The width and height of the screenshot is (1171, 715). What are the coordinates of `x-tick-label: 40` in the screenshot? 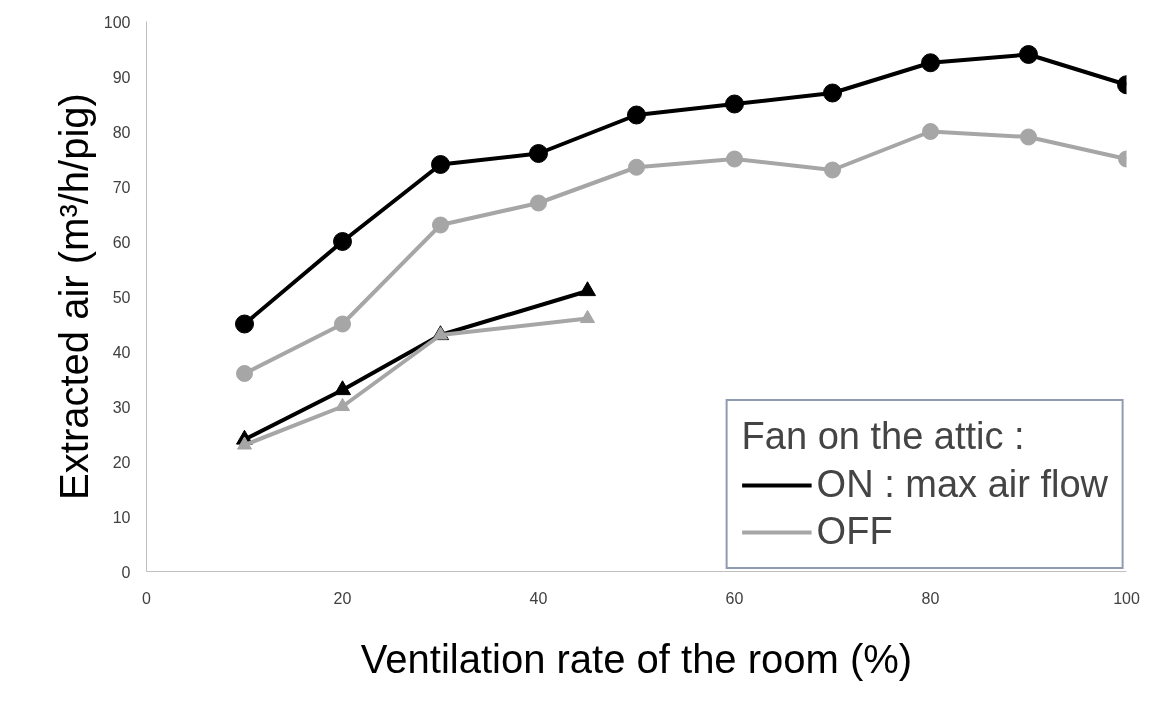 It's located at (538, 598).